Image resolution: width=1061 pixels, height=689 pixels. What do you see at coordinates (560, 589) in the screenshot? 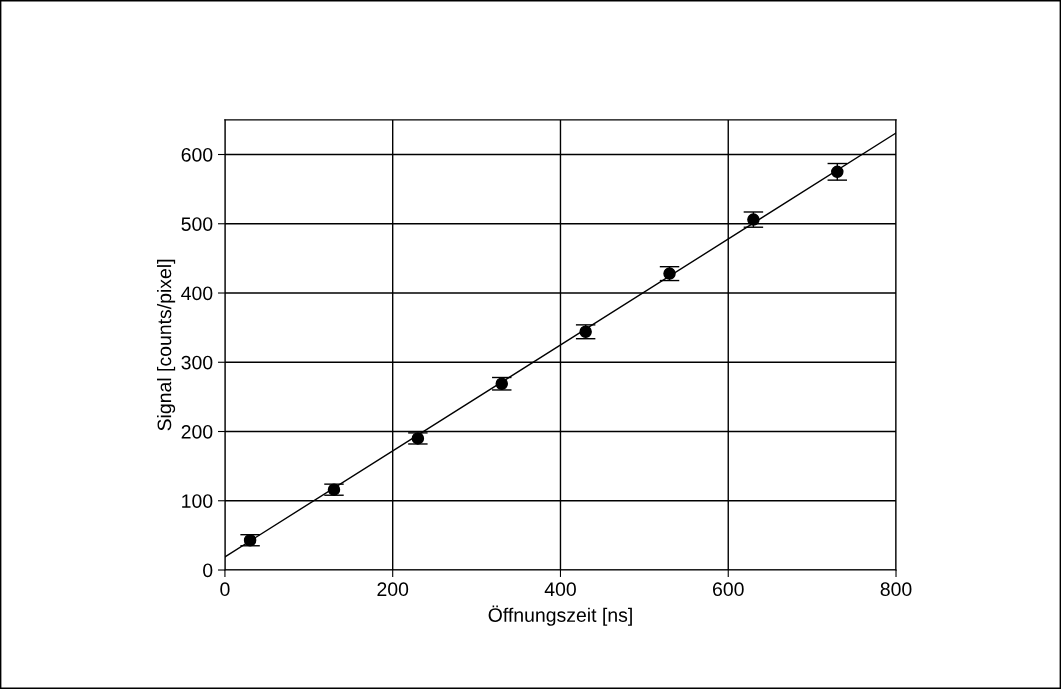
I see `x-tick-label: 400` at bounding box center [560, 589].